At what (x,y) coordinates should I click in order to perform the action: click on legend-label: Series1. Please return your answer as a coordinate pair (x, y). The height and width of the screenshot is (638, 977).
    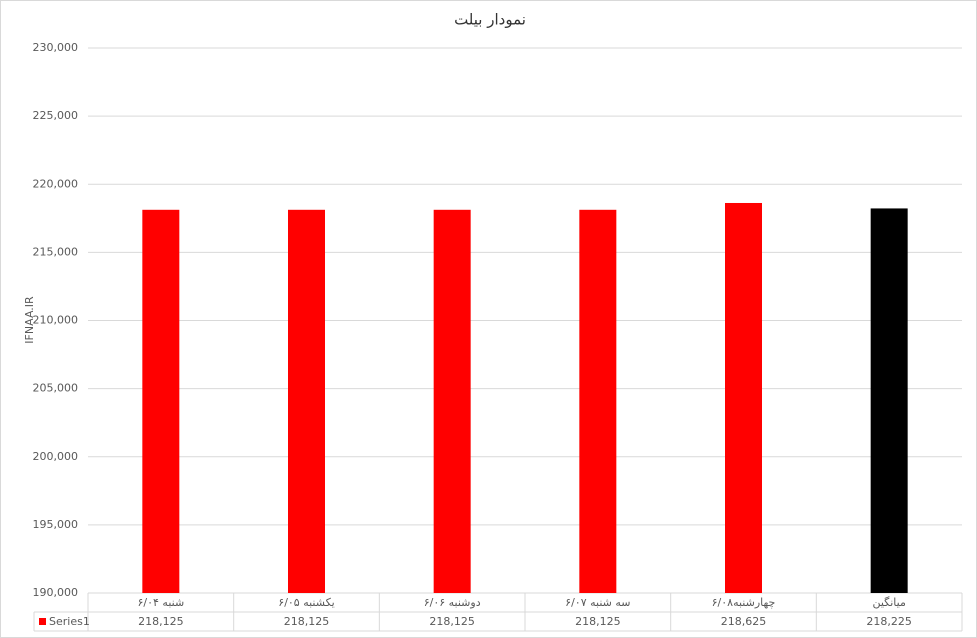
    Looking at the image, I should click on (69, 621).